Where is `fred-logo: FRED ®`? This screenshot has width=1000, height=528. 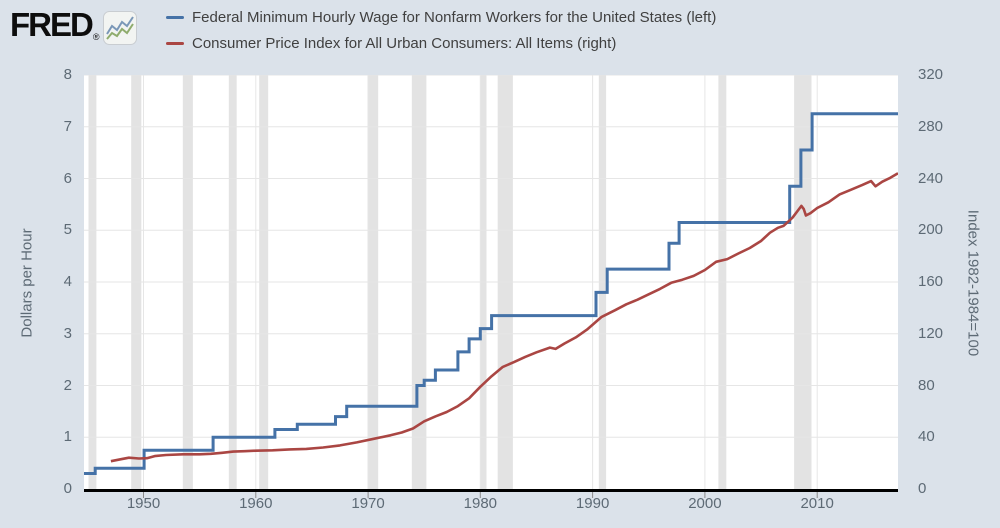
fred-logo: FRED ® is located at coordinates (74, 25).